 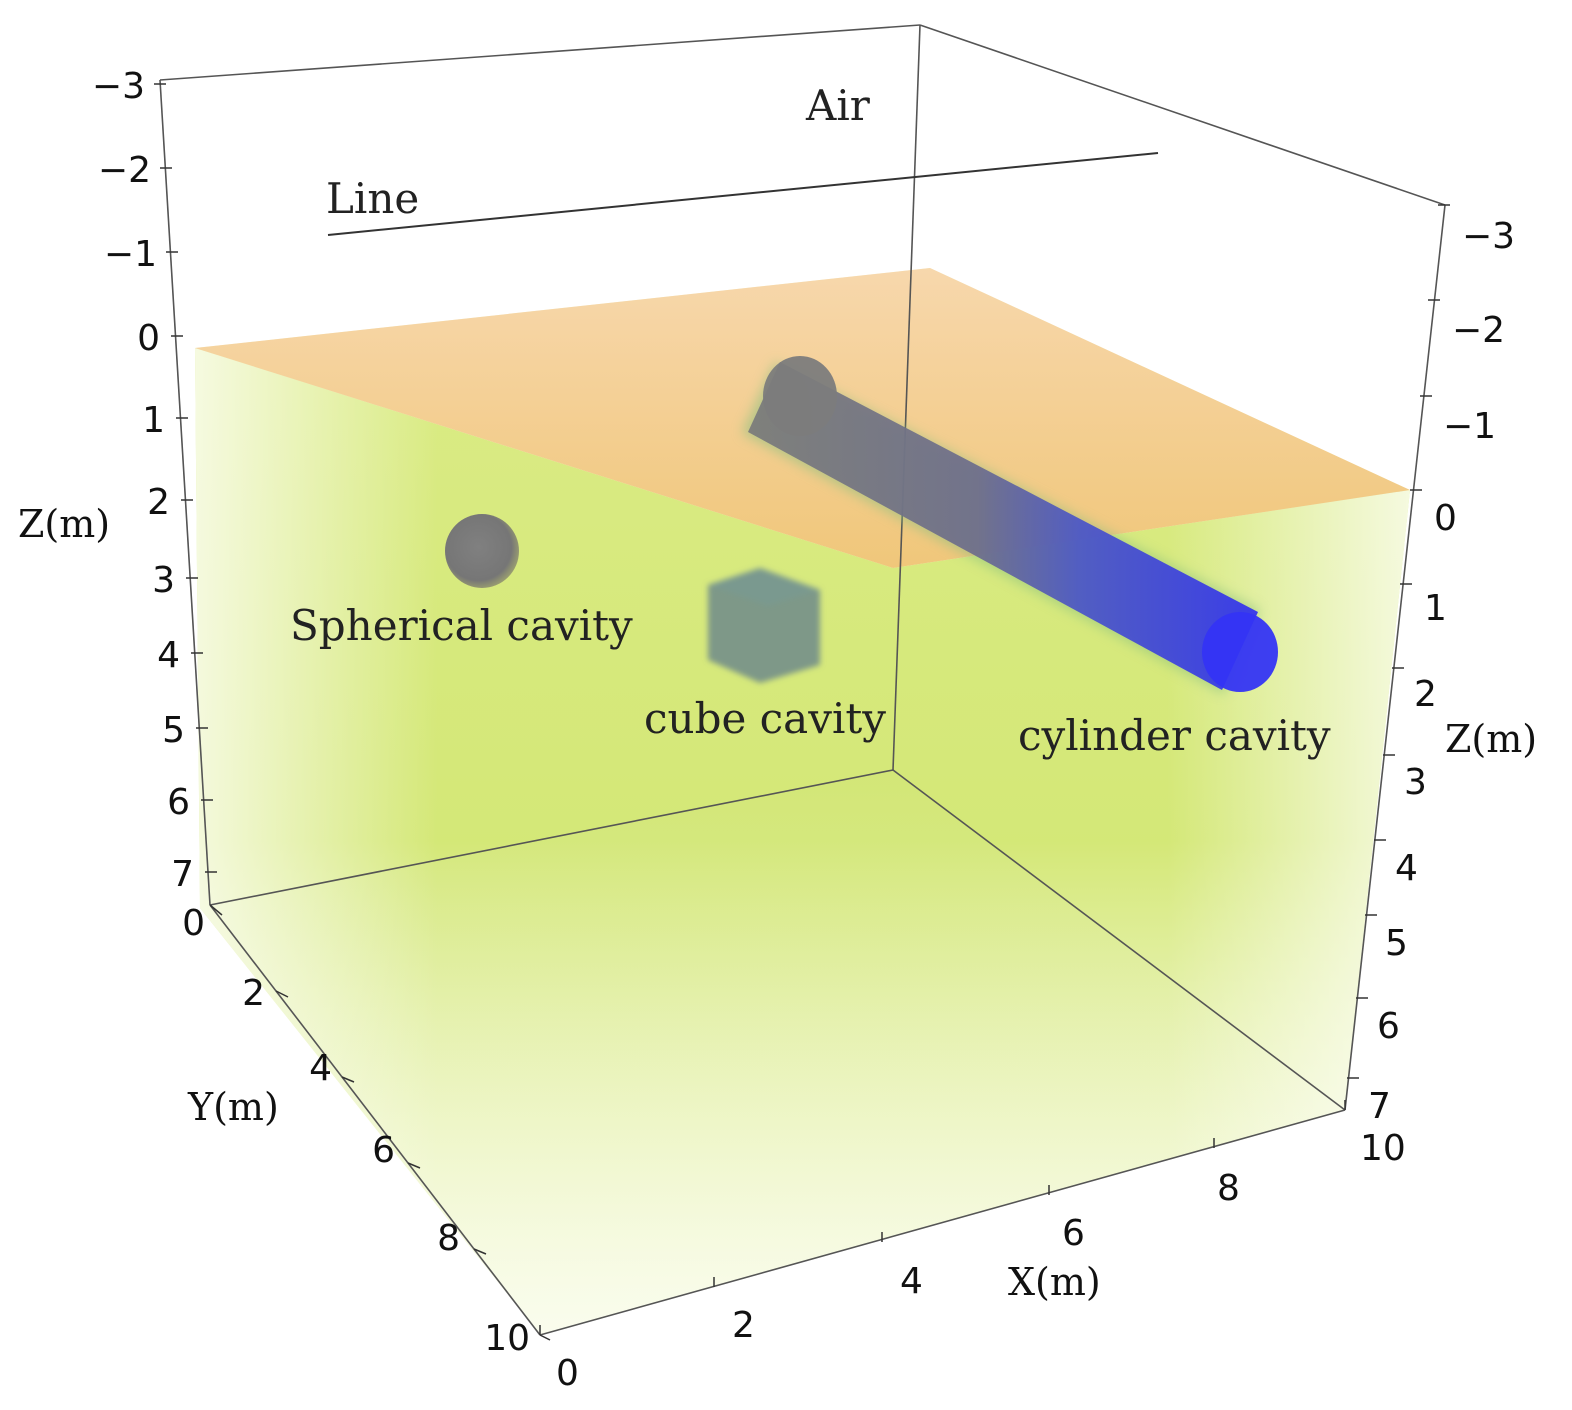 I want to click on z-left-tick-label: 3, so click(x=163, y=580).